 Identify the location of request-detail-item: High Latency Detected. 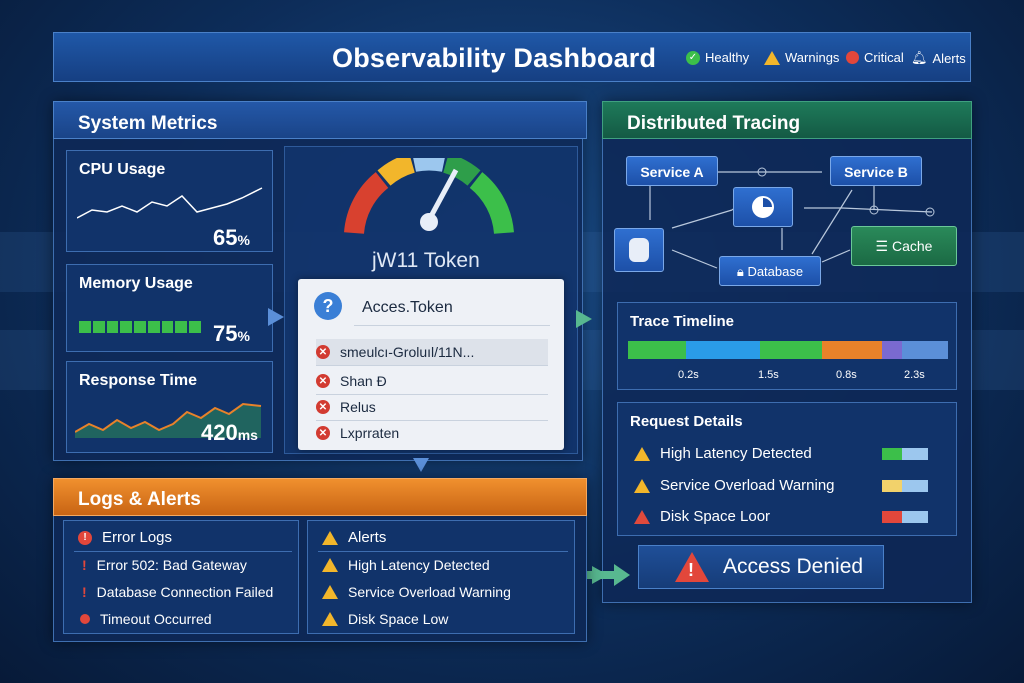
(723, 453).